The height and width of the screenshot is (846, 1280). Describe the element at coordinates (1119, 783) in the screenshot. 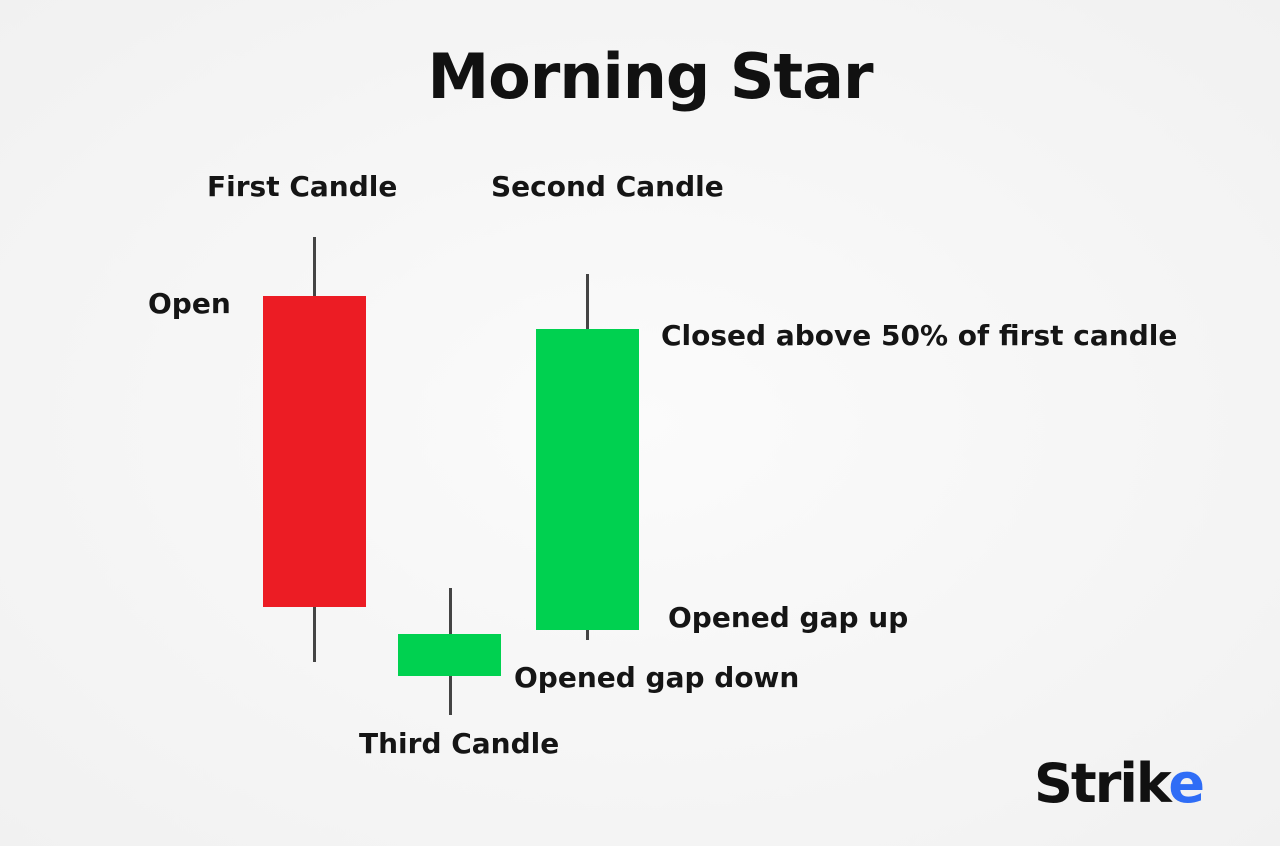

I see `strike-logo: Strike` at that location.